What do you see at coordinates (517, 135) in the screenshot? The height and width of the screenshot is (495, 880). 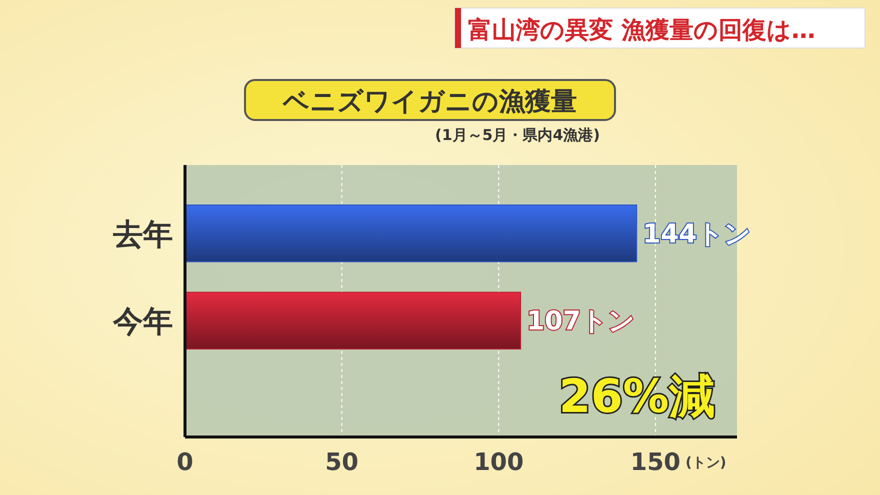 I see `chart-subtitle: (1月～5月・県内4漁港)` at bounding box center [517, 135].